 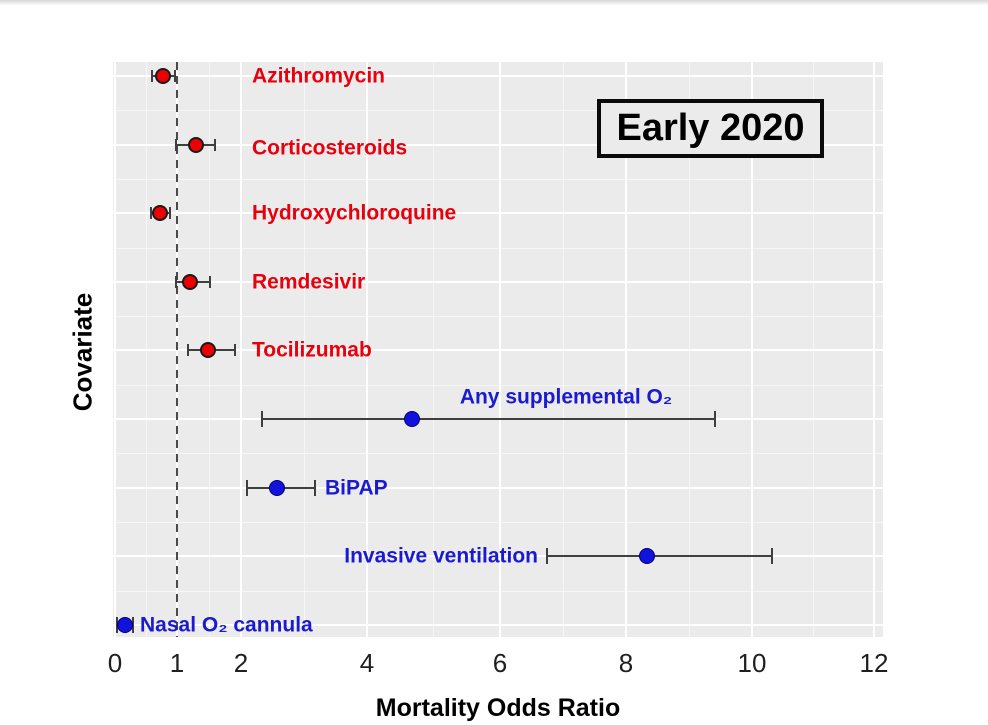 I want to click on point-label: Azithromycin, so click(x=319, y=76).